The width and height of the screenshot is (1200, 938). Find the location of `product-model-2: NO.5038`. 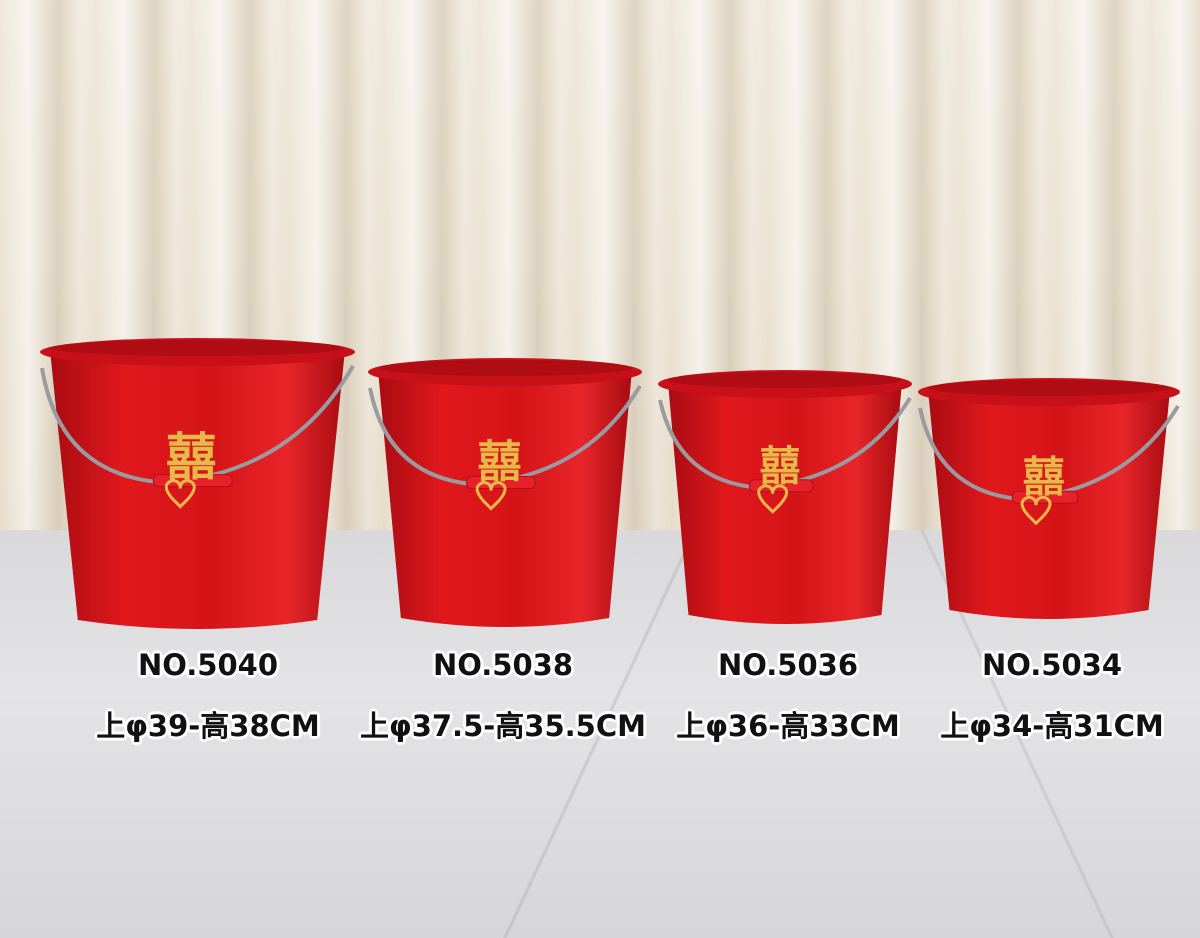

product-model-2: NO.5038 is located at coordinates (503, 665).